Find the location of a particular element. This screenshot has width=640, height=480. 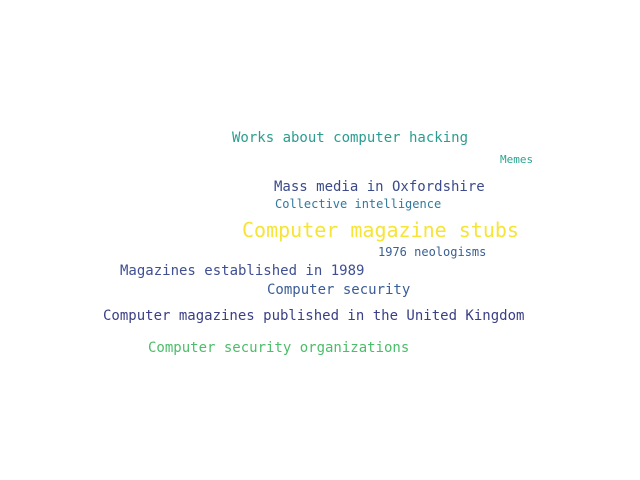

word-computer-magazine-stubs: Computer magazine stubs is located at coordinates (380, 230).